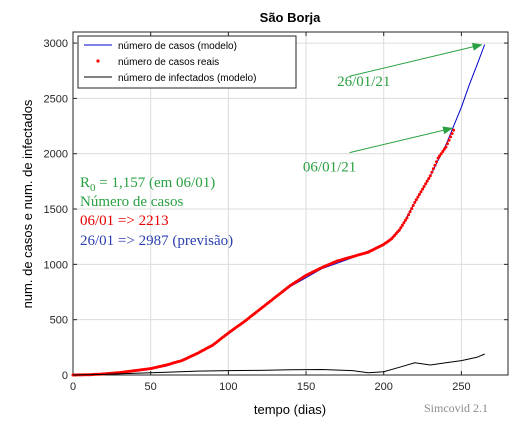  I want to click on y-tick-label: 500, so click(59, 321).